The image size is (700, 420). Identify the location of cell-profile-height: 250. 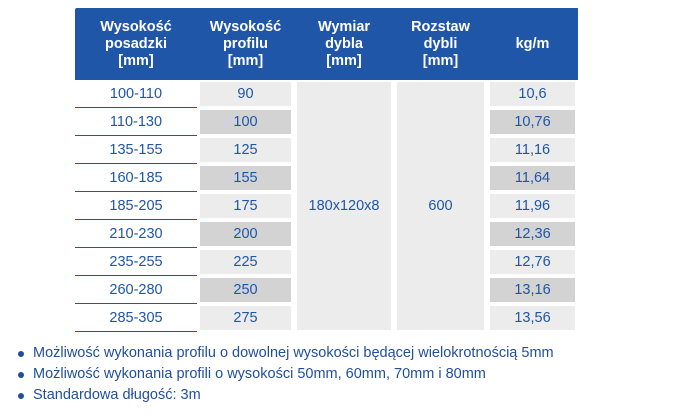
(245, 290).